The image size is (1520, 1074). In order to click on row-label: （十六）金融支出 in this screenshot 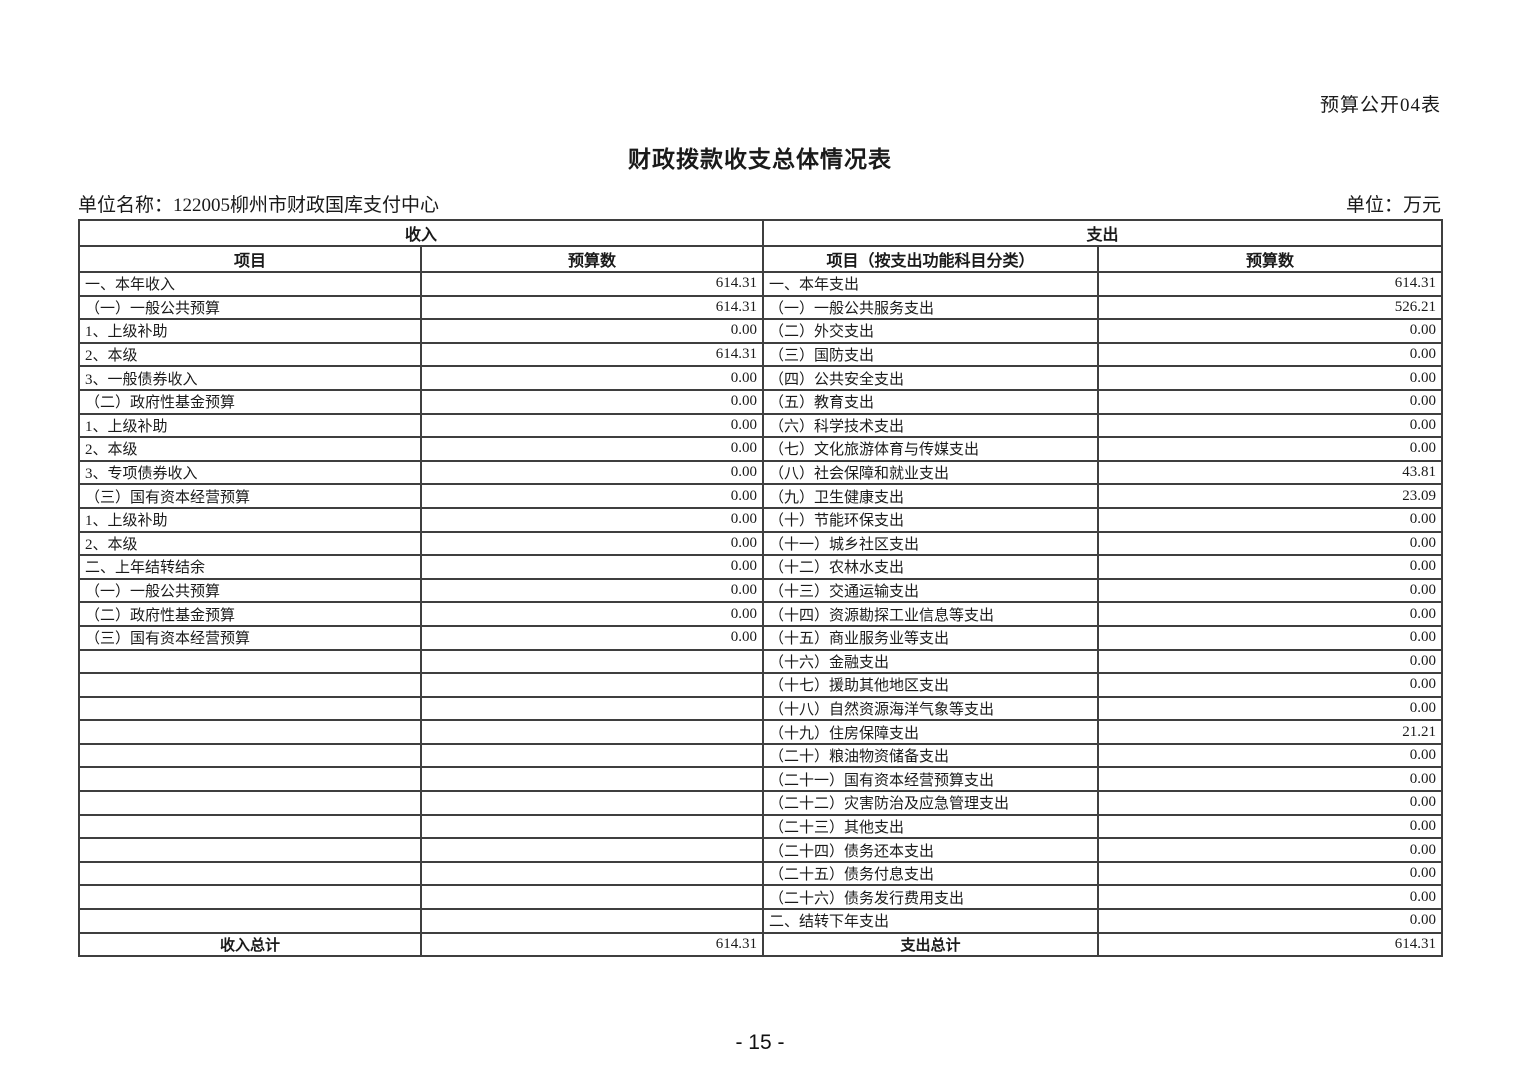, I will do `click(931, 661)`.